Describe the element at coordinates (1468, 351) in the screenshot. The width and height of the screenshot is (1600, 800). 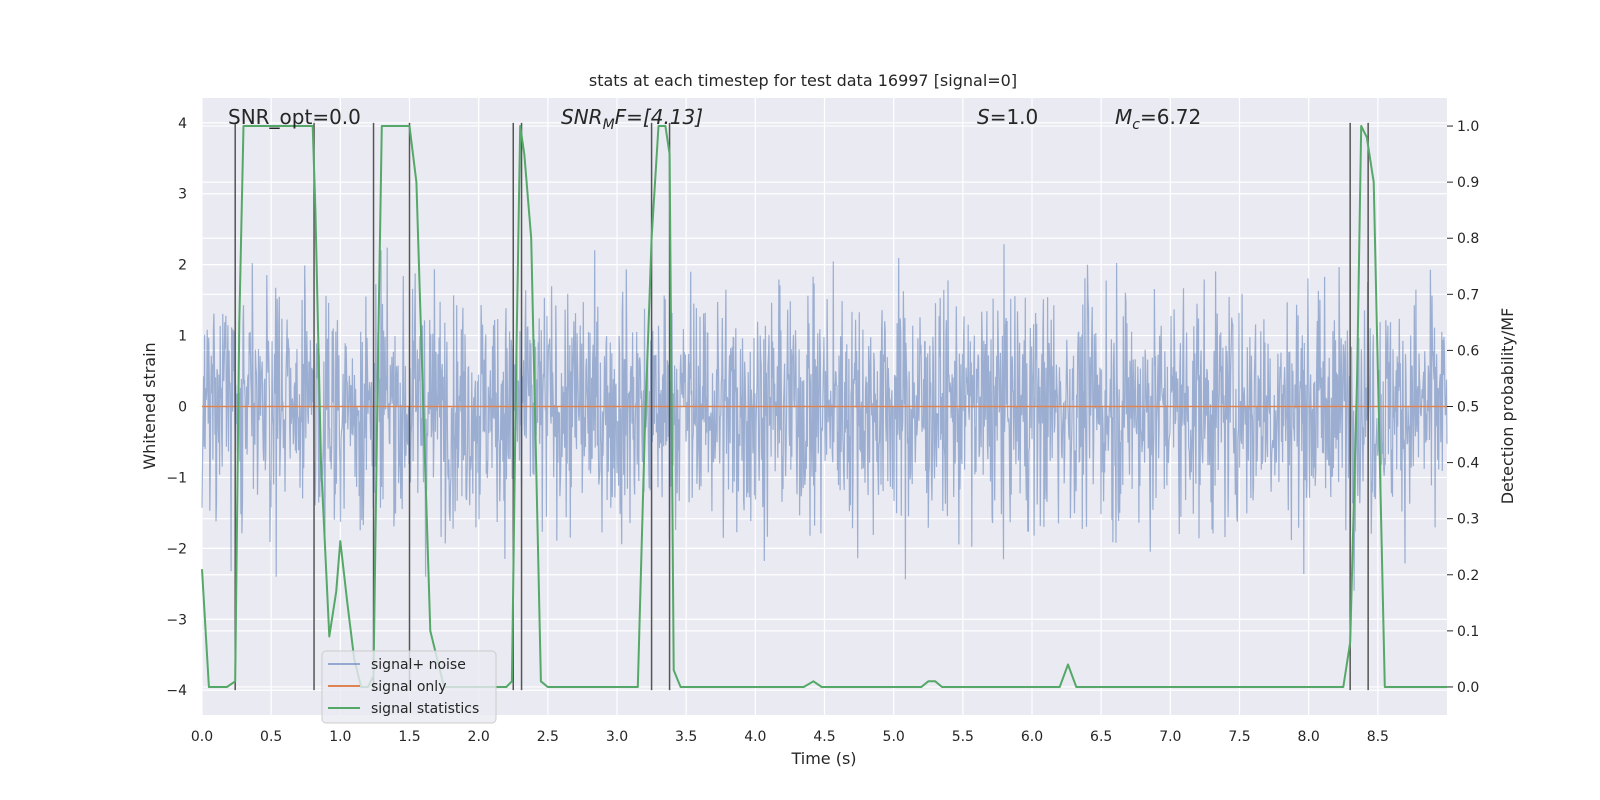
I see `y2-tick-label: 0.6` at that location.